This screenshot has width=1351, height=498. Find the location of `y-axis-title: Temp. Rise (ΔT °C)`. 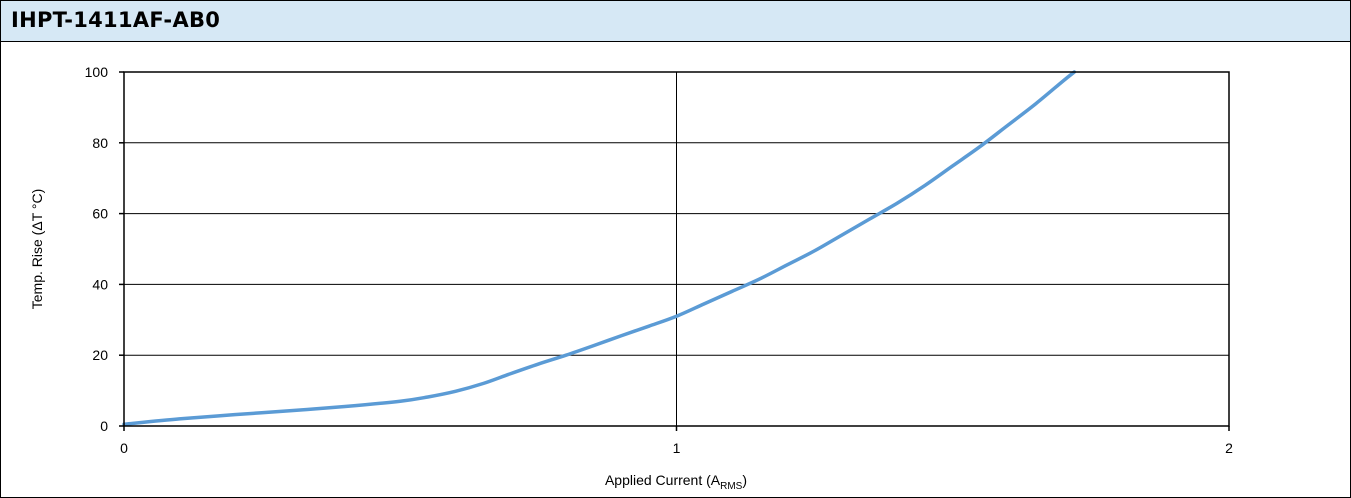

y-axis-title: Temp. Rise (ΔT °C) is located at coordinates (37, 249).